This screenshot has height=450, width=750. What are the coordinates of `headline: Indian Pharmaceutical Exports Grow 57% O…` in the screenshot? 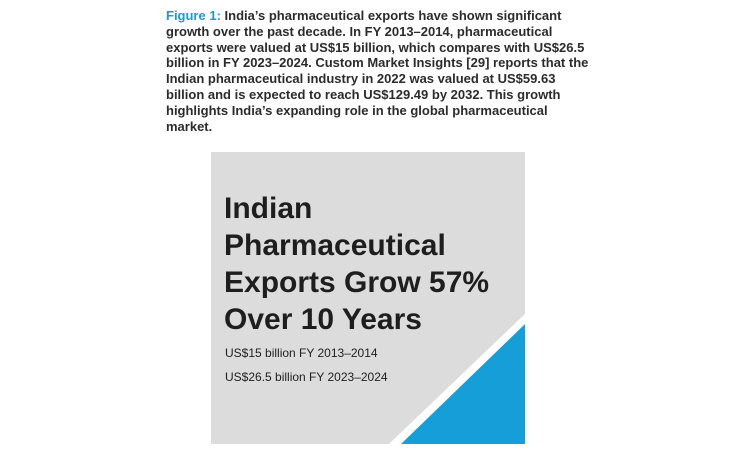 It's located at (357, 264).